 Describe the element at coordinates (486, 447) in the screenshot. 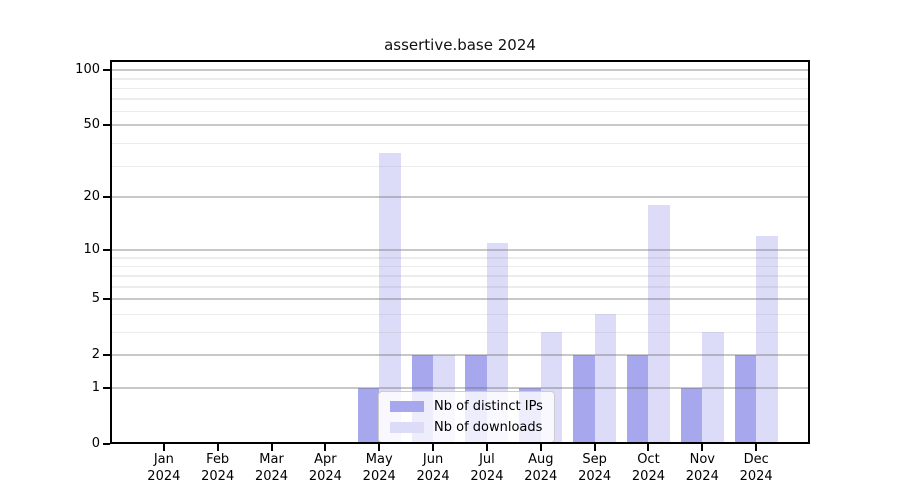

I see `x-axis-tick-jul` at that location.